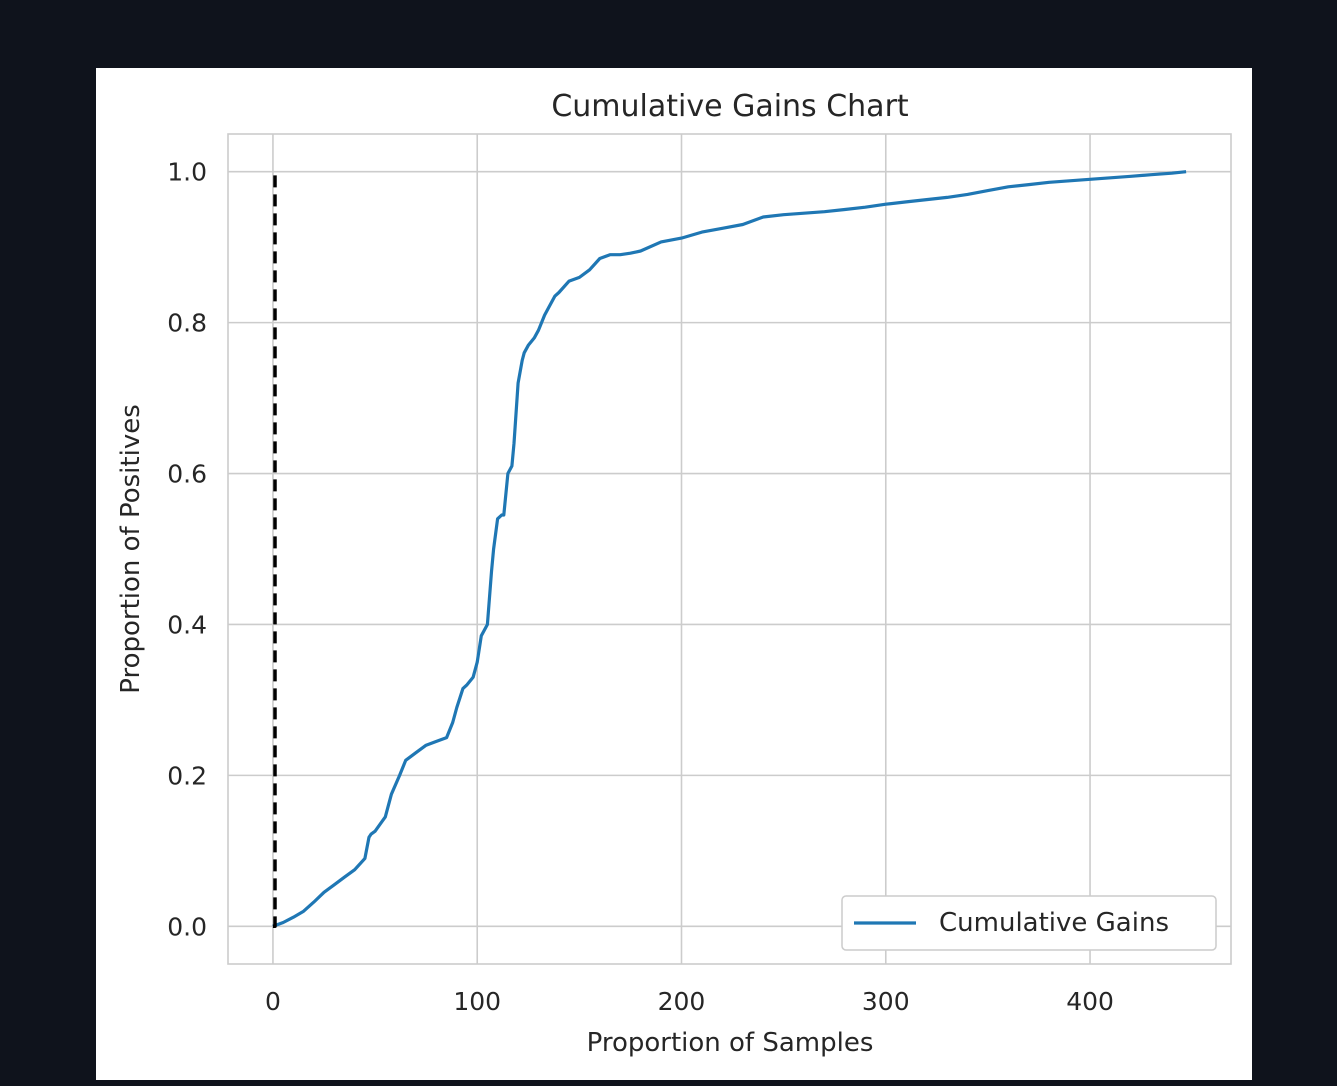 The width and height of the screenshot is (1337, 1086). Describe the element at coordinates (187, 172) in the screenshot. I see `y-tick-label: 1.0` at that location.